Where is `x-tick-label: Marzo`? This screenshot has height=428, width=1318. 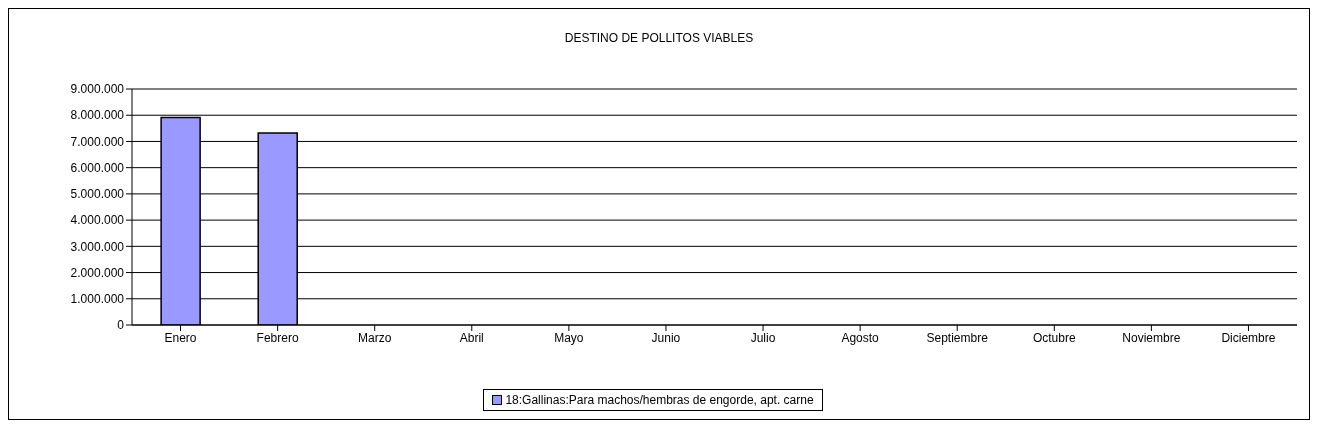
x-tick-label: Marzo is located at coordinates (375, 337).